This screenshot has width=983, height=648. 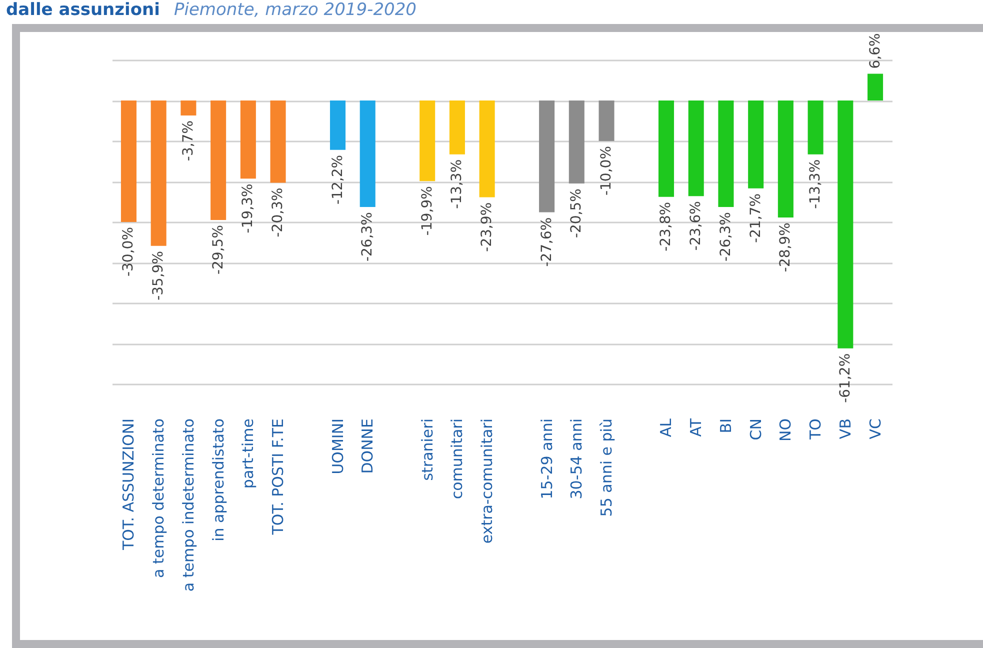 I want to click on chart-subtitle: Piemonte, marzo 2019-2020, so click(x=295, y=10).